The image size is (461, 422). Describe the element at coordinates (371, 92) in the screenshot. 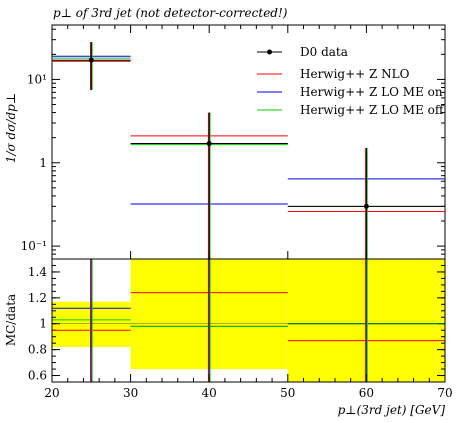

I see `legend-label-herwig-lo-me-on: Herwig++ Z LO ME on` at that location.